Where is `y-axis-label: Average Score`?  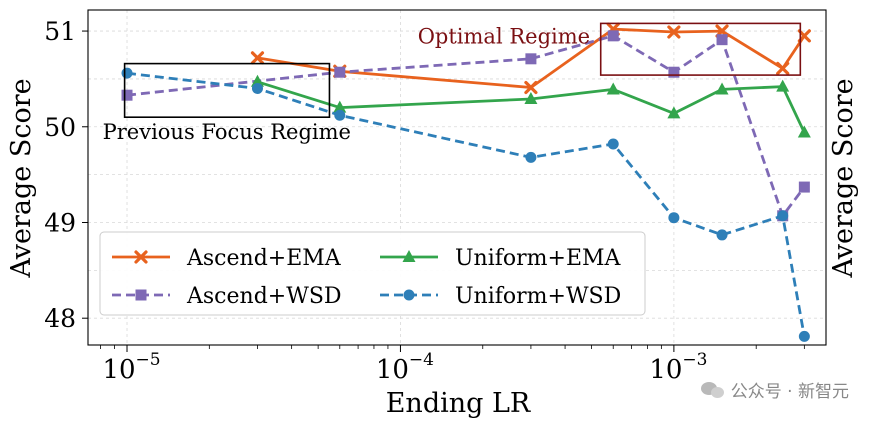
y-axis-label: Average Score is located at coordinates (21, 178).